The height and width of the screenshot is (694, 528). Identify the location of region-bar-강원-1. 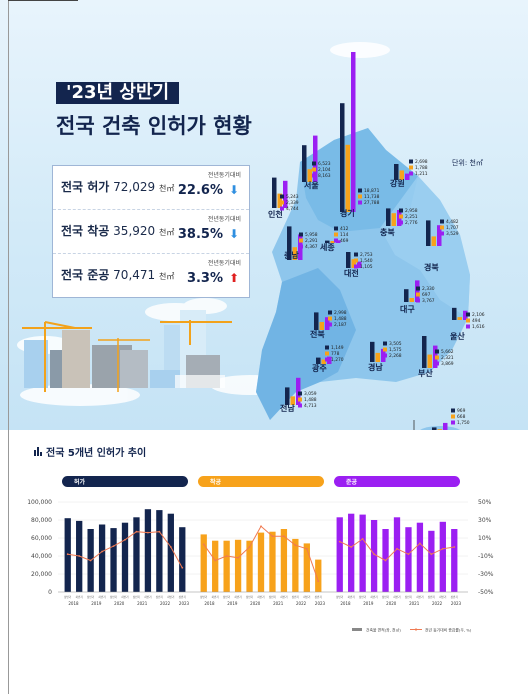
(401, 175).